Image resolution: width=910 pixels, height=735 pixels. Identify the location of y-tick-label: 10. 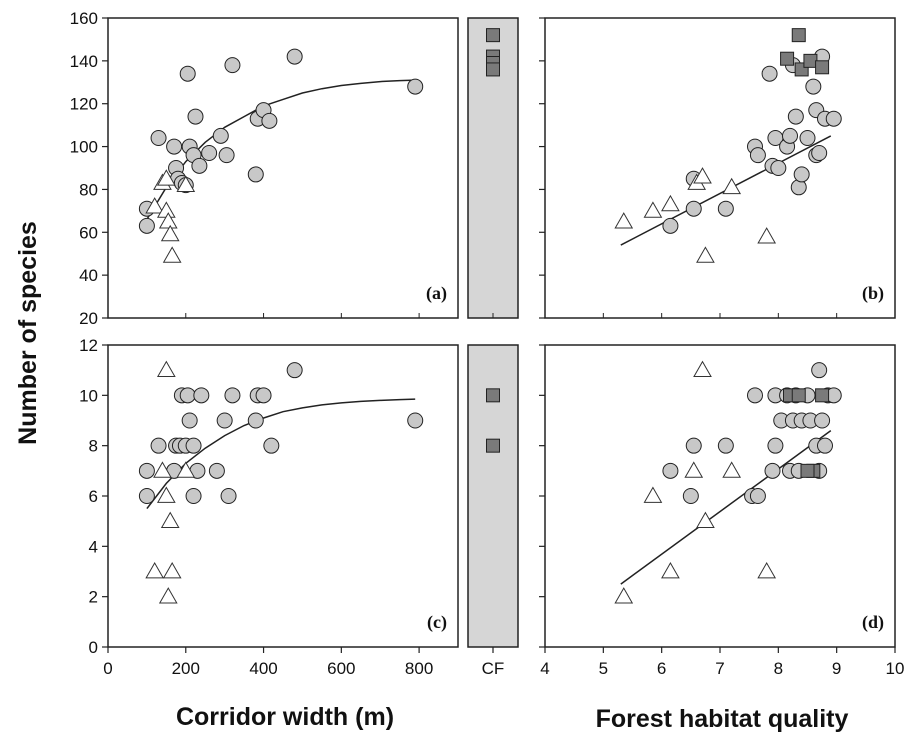
(88, 395).